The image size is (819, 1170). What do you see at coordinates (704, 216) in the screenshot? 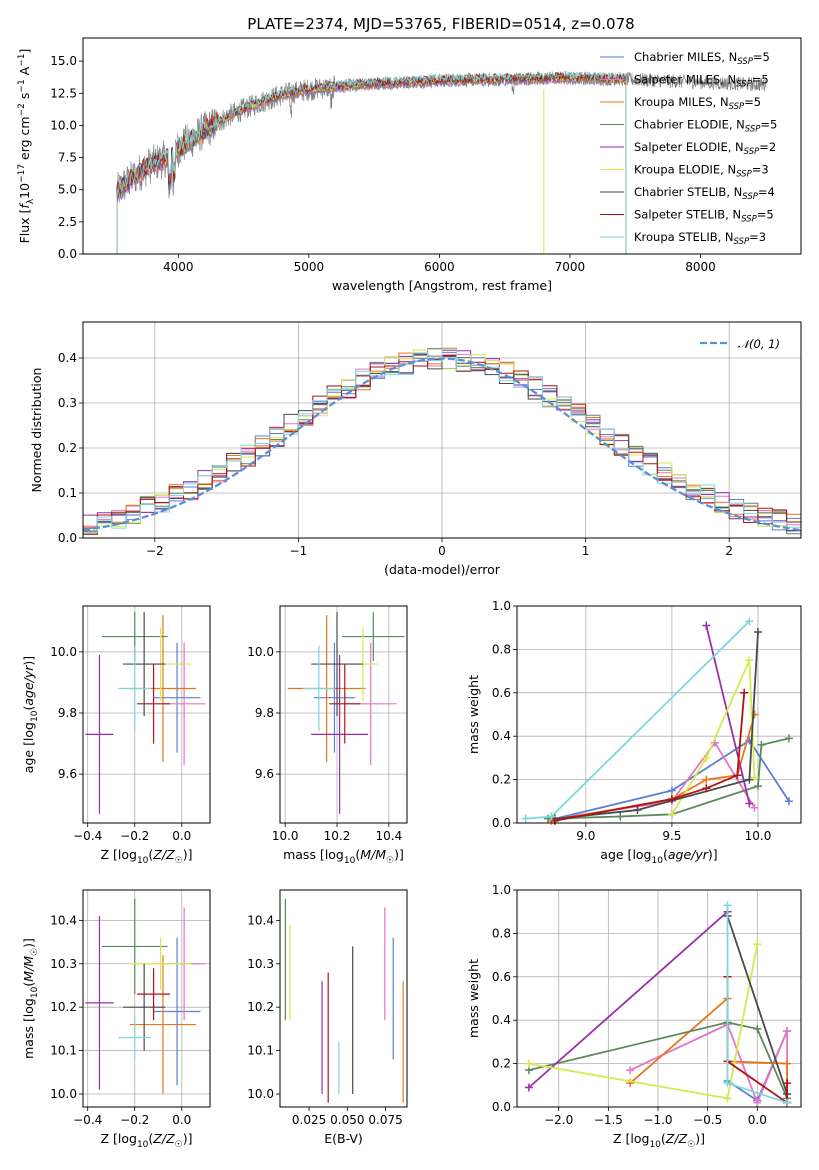
I see `legend-label-salpeter-stelib: Salpeter STELIB, NSSP=5` at bounding box center [704, 216].